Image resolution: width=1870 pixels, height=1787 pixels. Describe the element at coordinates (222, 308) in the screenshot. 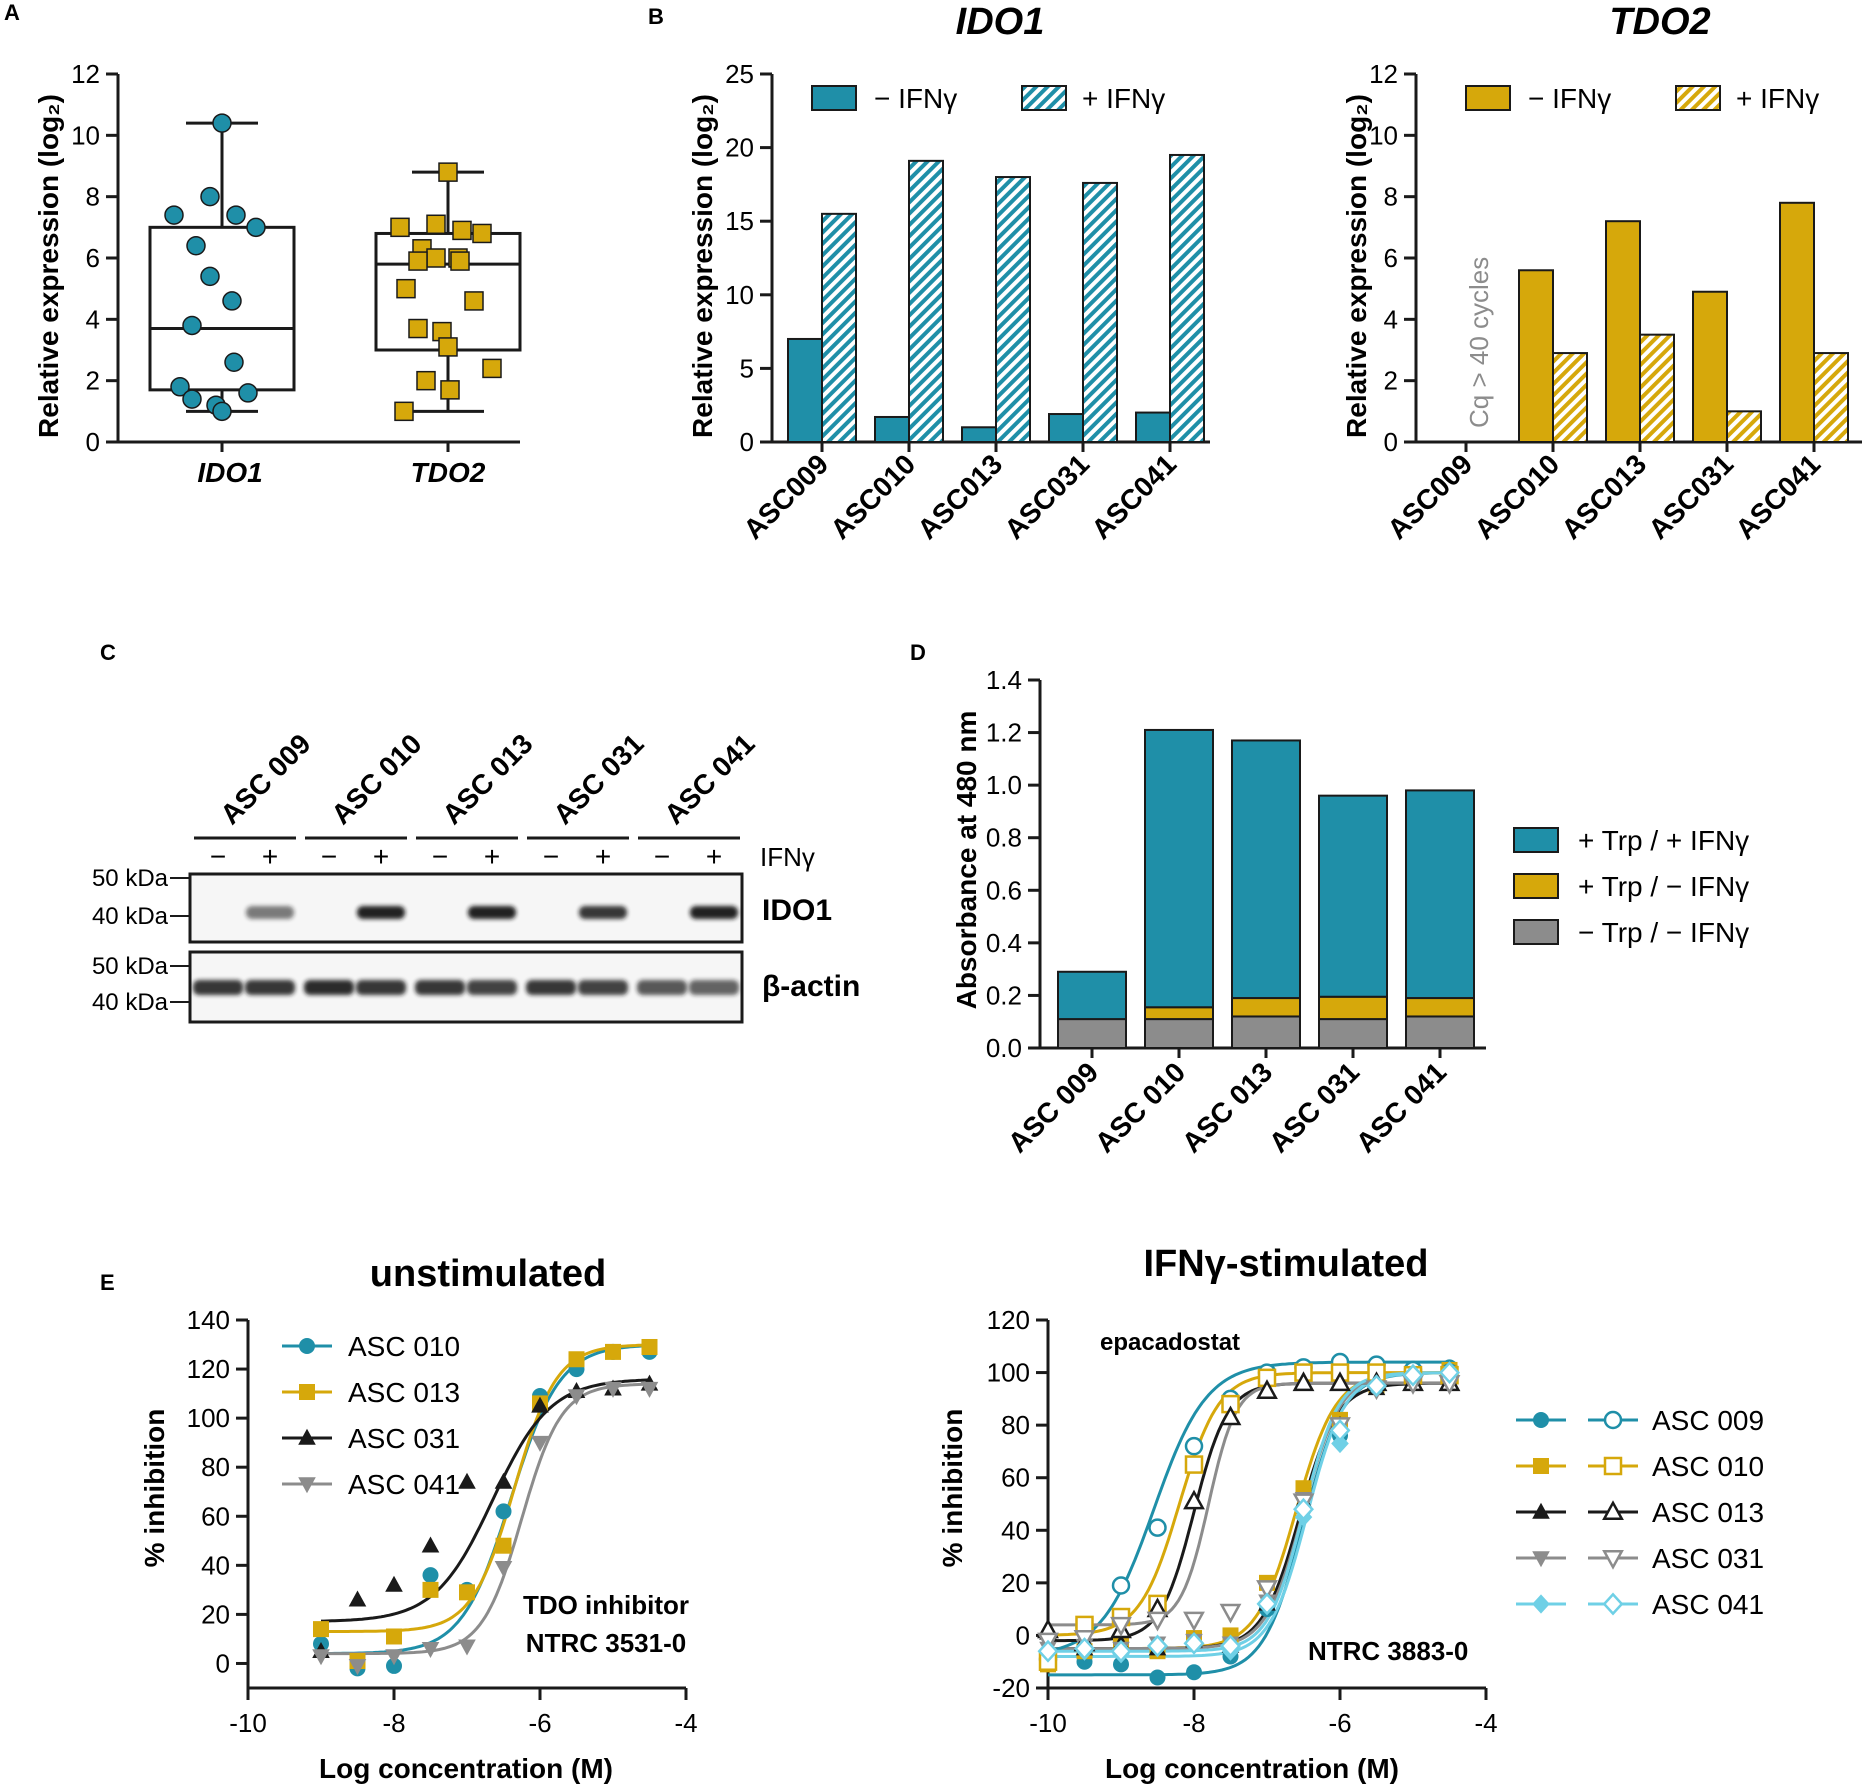

I see `panel-a-box-IDO1` at that location.